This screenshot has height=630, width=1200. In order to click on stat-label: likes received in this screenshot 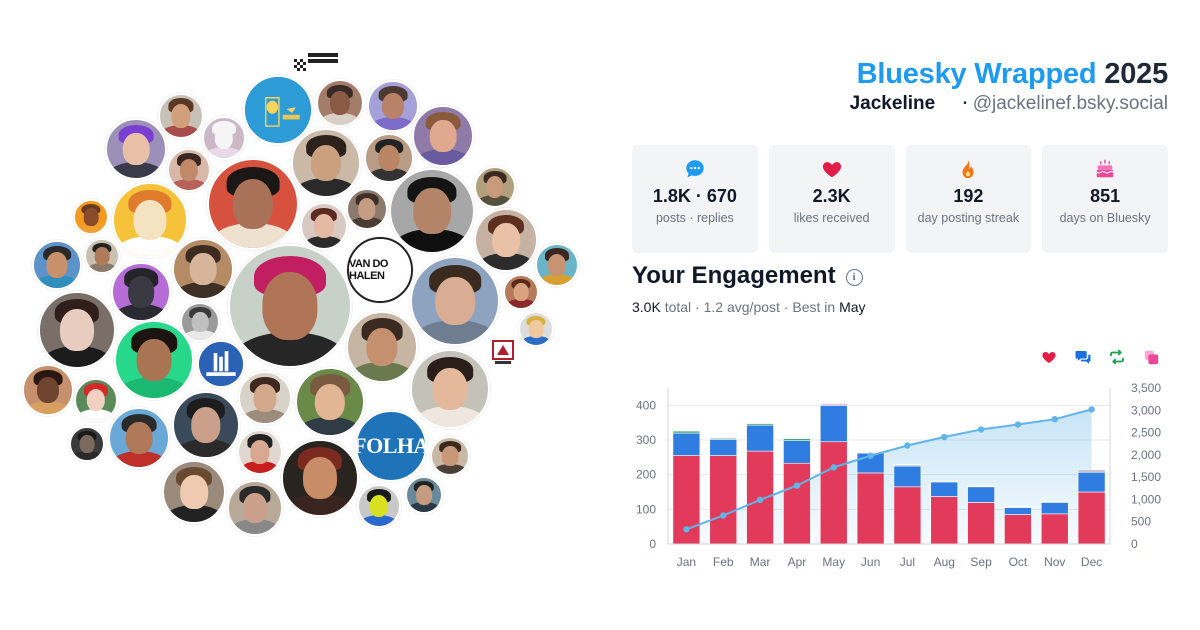, I will do `click(831, 218)`.